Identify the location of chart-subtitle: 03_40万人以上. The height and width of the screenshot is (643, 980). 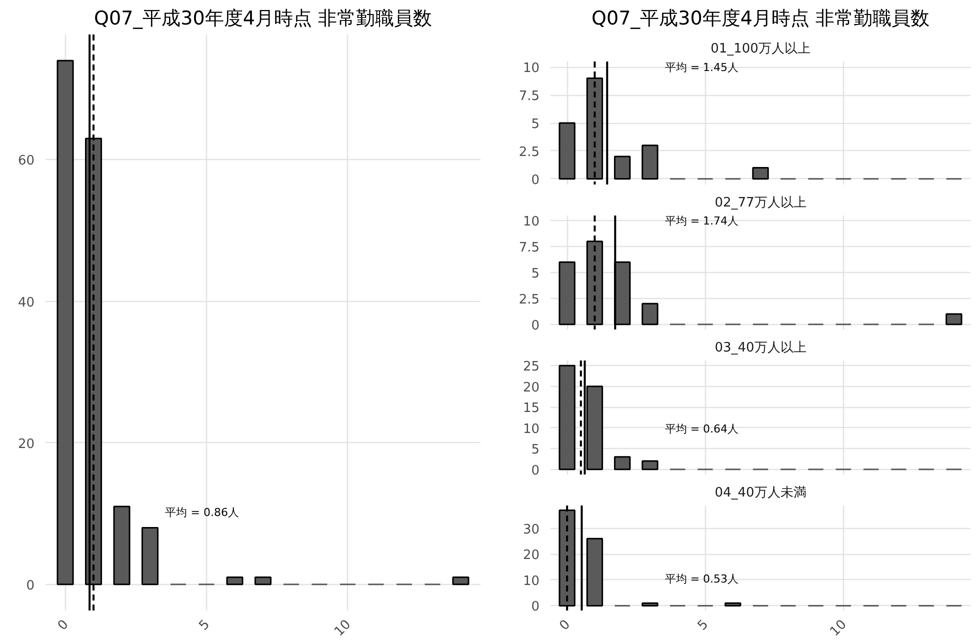
(760, 348).